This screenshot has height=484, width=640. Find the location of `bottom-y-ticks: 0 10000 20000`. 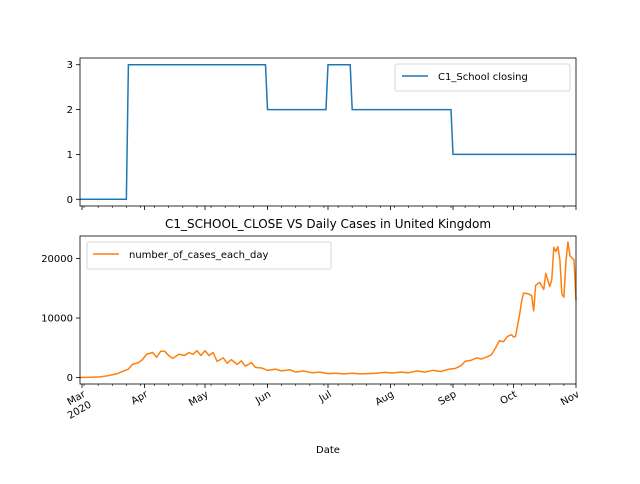

bottom-y-ticks: 0 10000 20000 is located at coordinates (60, 319).